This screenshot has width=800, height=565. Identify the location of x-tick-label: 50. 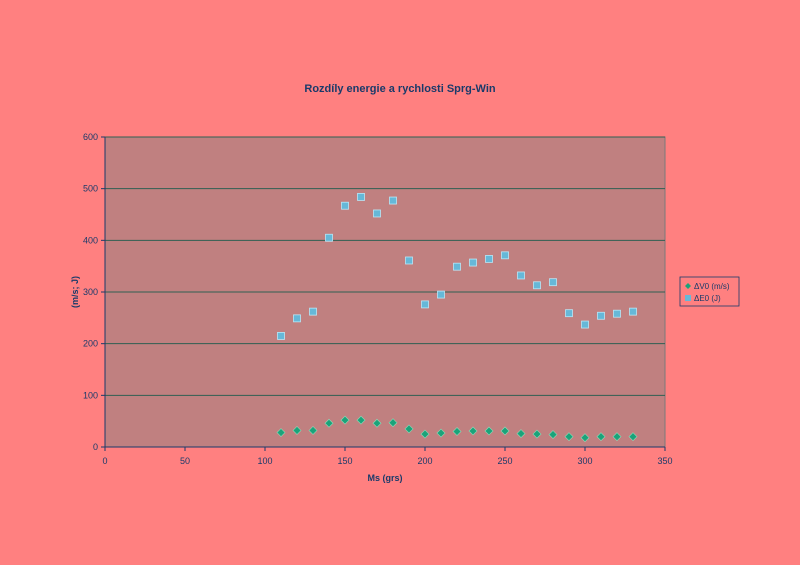
(185, 461).